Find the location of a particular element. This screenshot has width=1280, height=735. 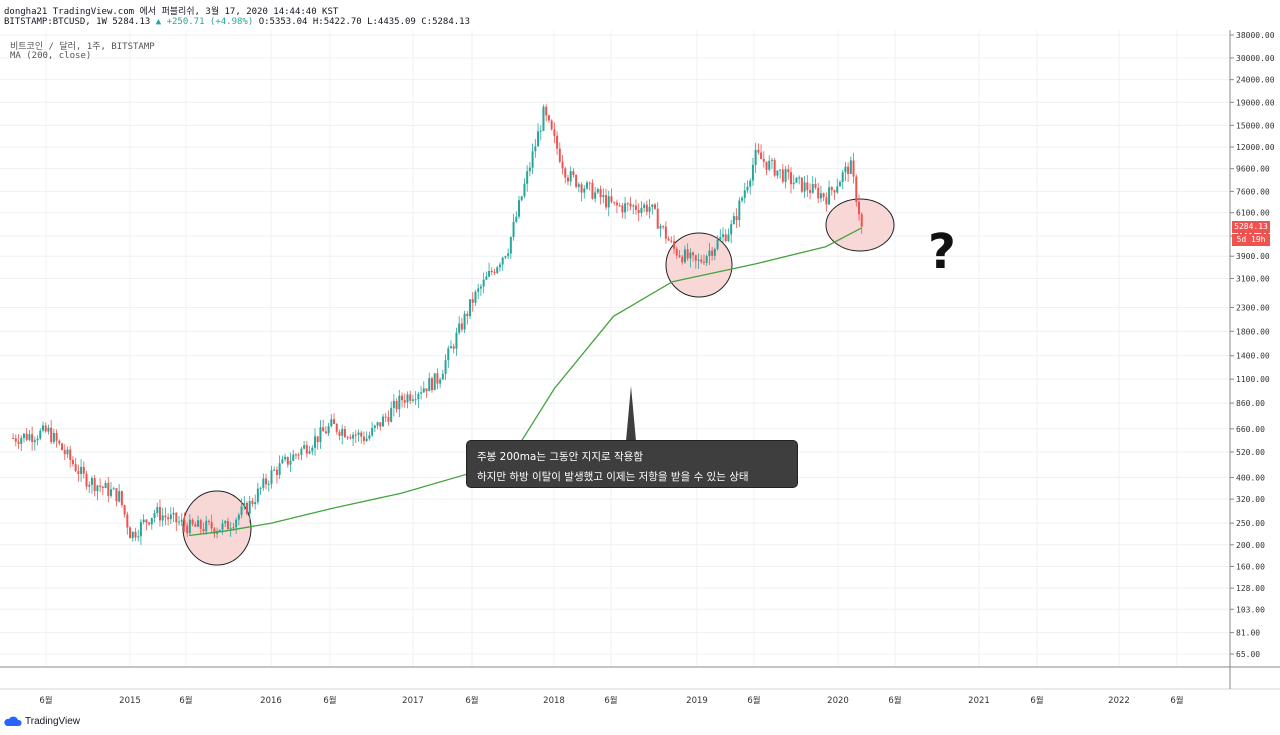

ohlc-values: O:5353.04 H:5422.70 L:4435.09 C:5284.13 is located at coordinates (364, 22).